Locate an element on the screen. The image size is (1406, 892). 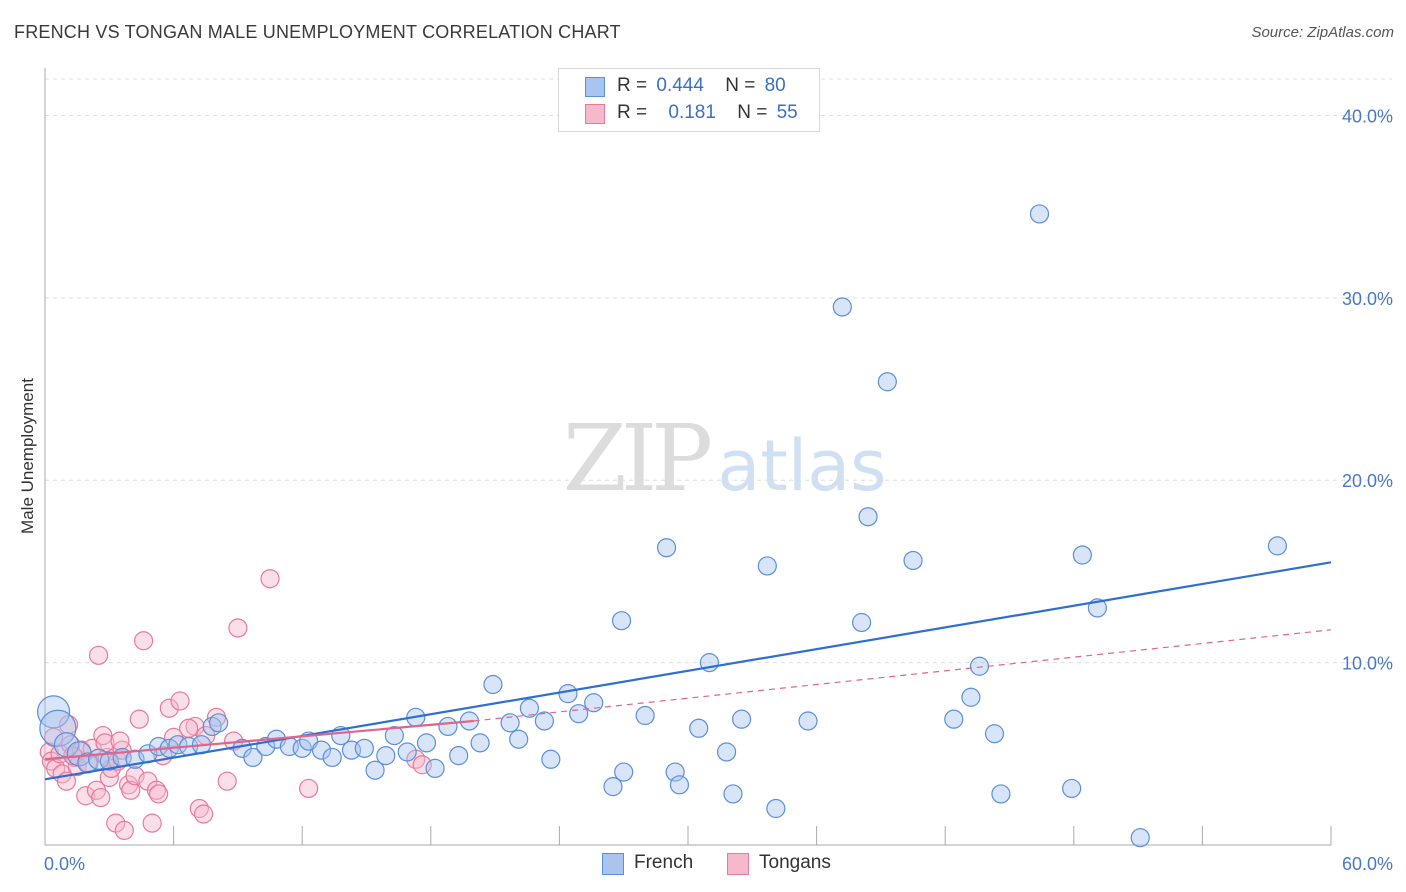
legend-n-value-tongans: 55 is located at coordinates (787, 112).